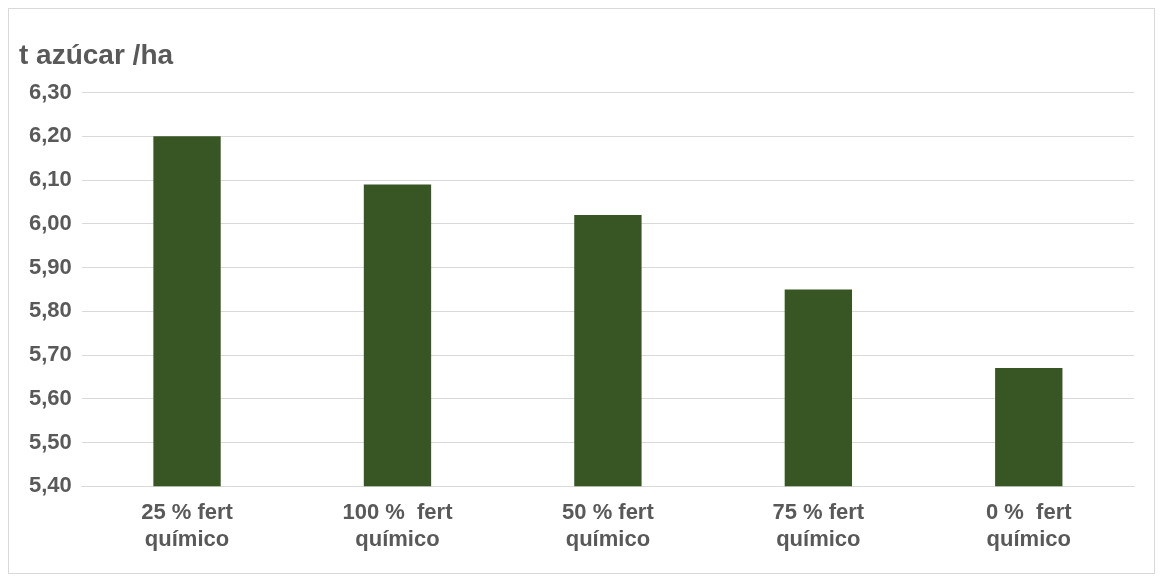  Describe the element at coordinates (50, 135) in the screenshot. I see `y-tick-label: 6,20` at that location.